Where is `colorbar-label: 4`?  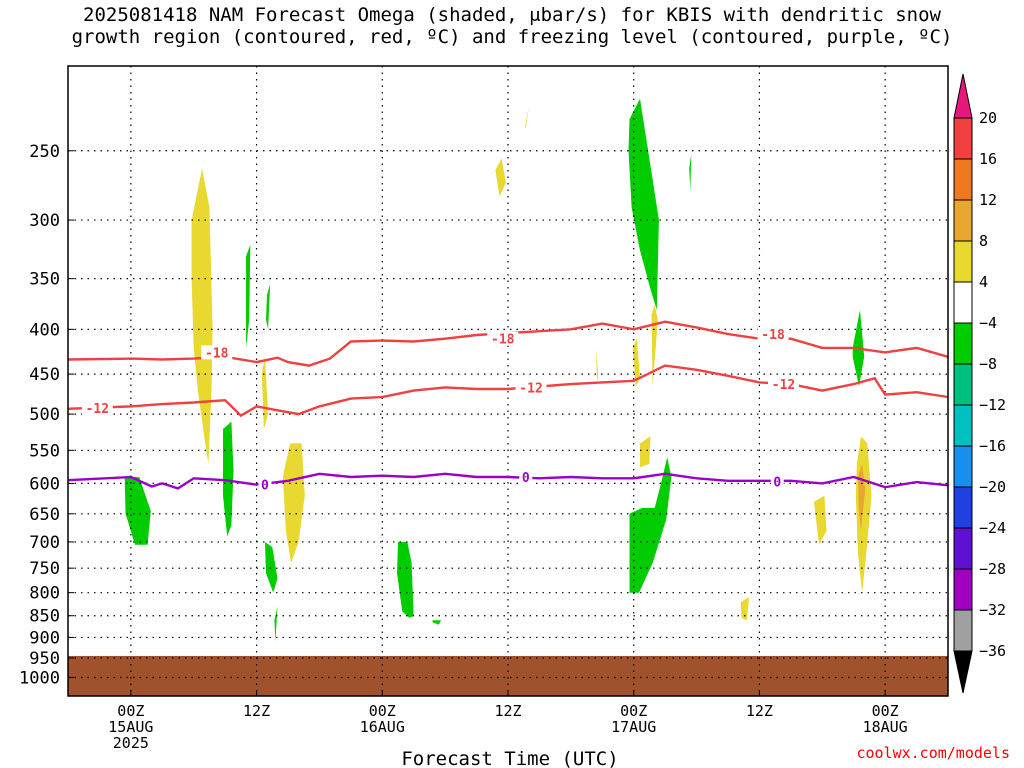 colorbar-label: 4 is located at coordinates (983, 282).